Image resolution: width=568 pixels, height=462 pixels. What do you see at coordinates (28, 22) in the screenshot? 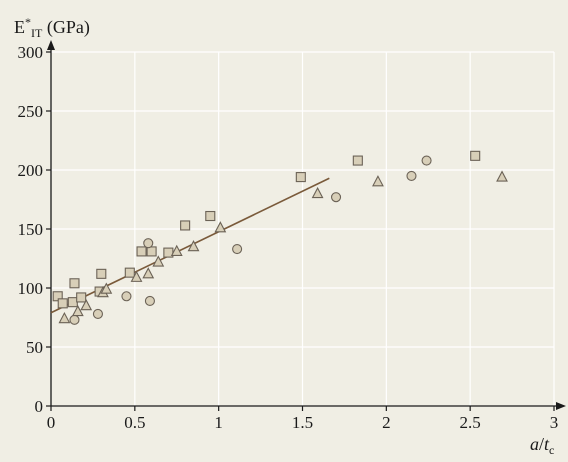
I see `y-axis-title-sup: *` at bounding box center [28, 22].